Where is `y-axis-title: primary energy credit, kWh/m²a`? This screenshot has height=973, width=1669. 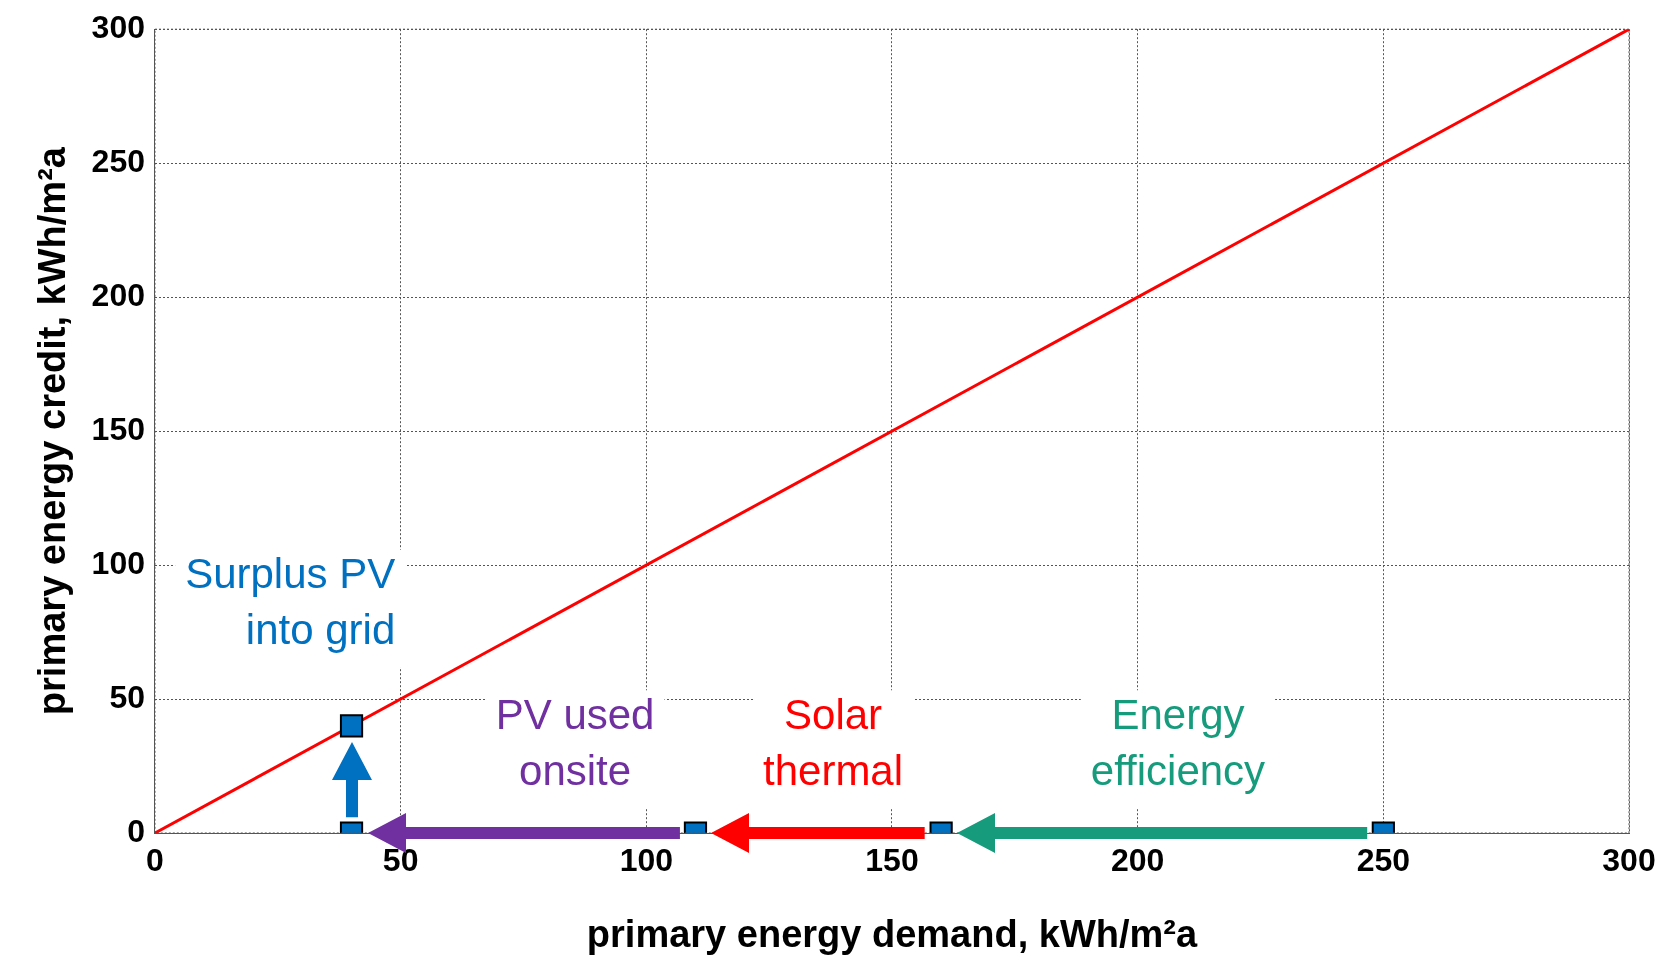 y-axis-title: primary energy credit, kWh/m²a is located at coordinates (52, 431).